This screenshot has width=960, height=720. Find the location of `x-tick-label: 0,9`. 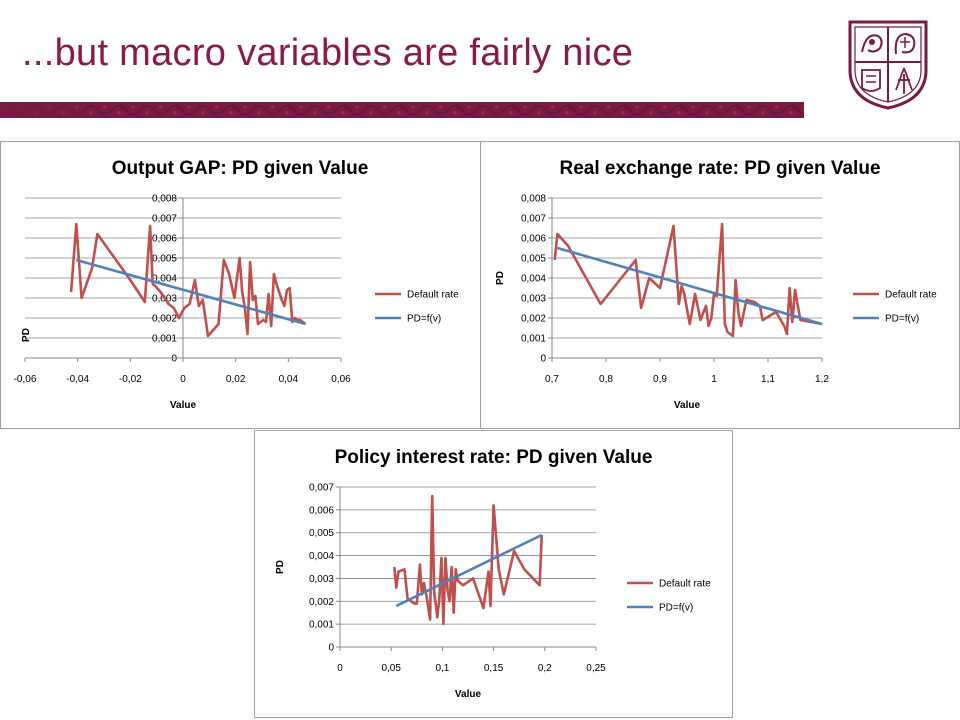

x-tick-label: 0,9 is located at coordinates (660, 379).